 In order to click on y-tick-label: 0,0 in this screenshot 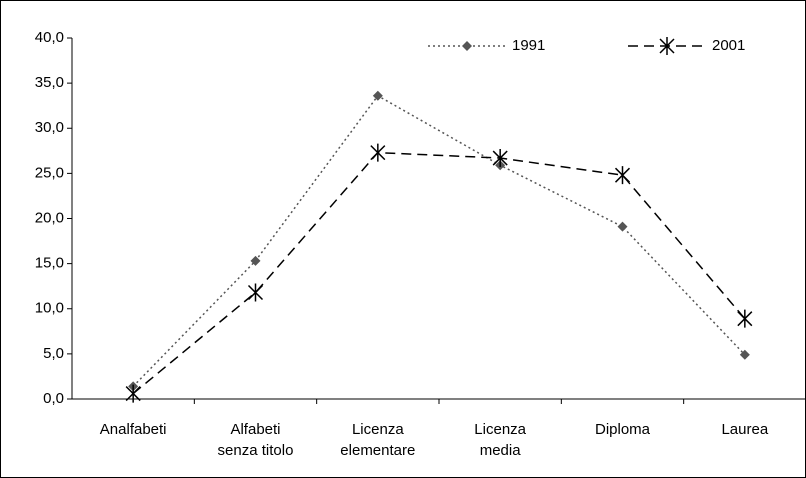, I will do `click(53, 398)`.